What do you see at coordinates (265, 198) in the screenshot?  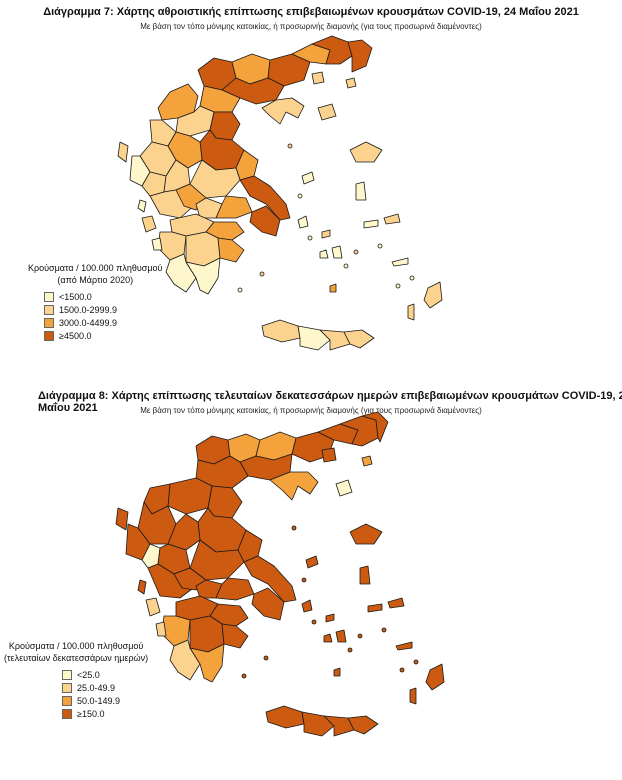 I see `region-evia` at bounding box center [265, 198].